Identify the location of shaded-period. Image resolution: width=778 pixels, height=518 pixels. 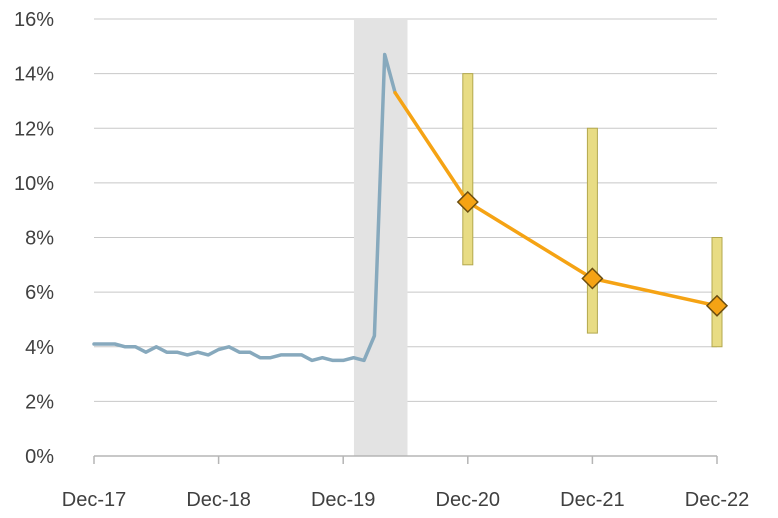
(380, 237).